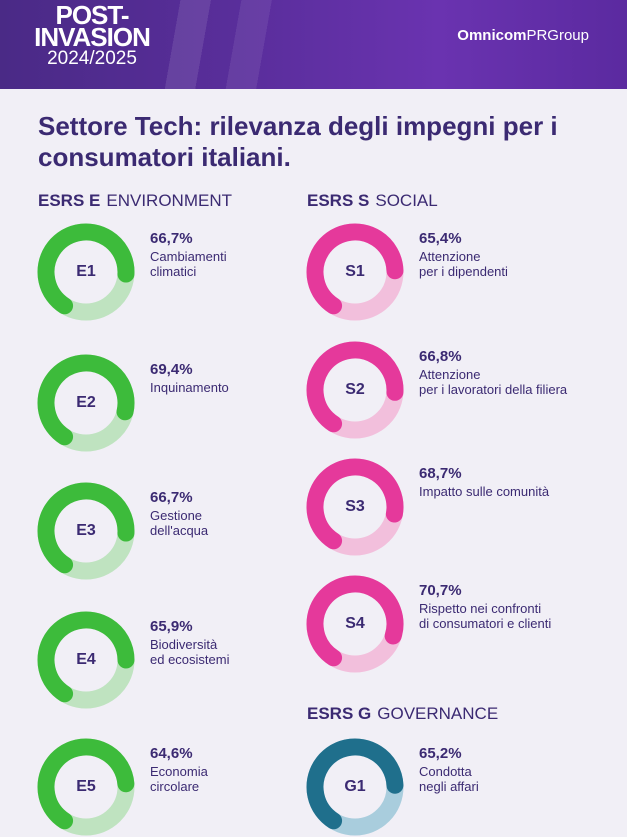  I want to click on donut-s2, so click(355, 390).